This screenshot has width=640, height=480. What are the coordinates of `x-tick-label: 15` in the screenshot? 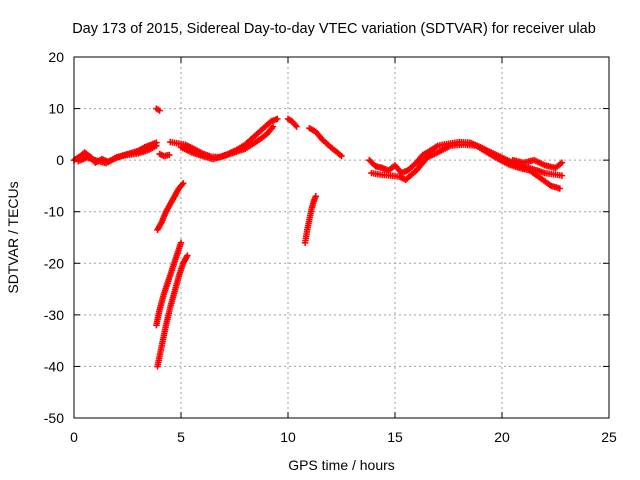 It's located at (395, 437).